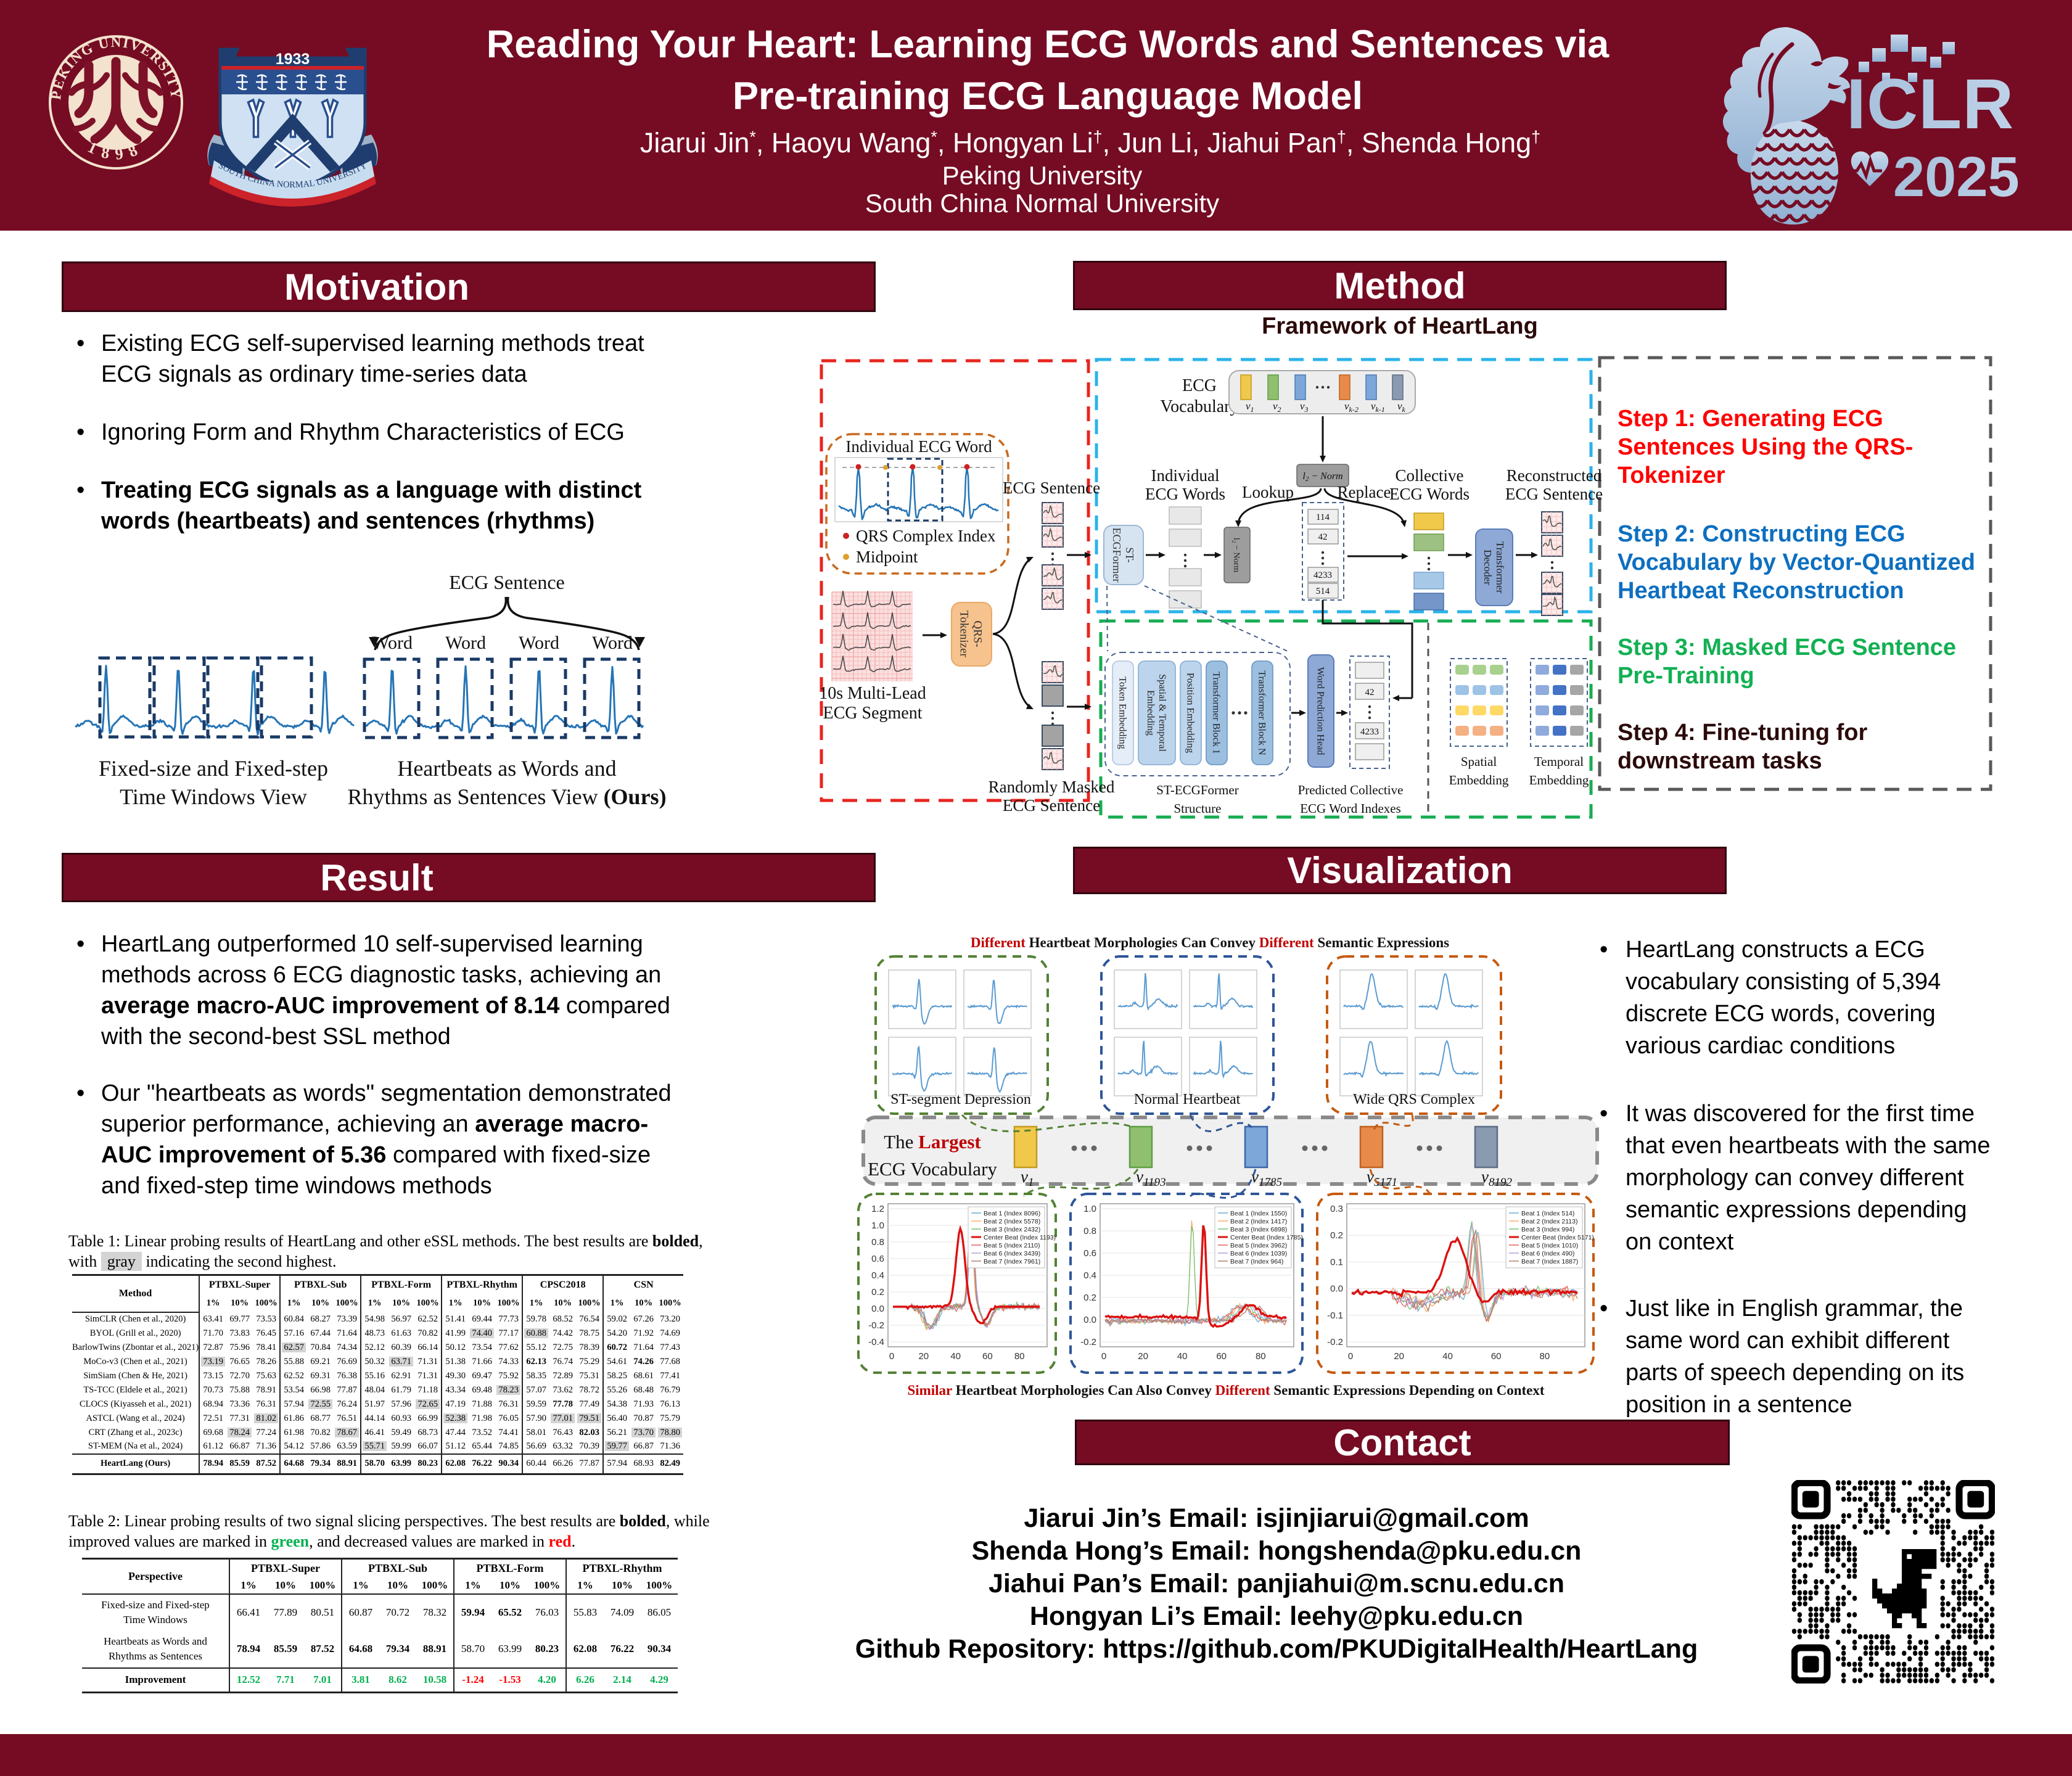 Image resolution: width=2072 pixels, height=1776 pixels. What do you see at coordinates (933, 1142) in the screenshot?
I see `svg-text: The Largest` at bounding box center [933, 1142].